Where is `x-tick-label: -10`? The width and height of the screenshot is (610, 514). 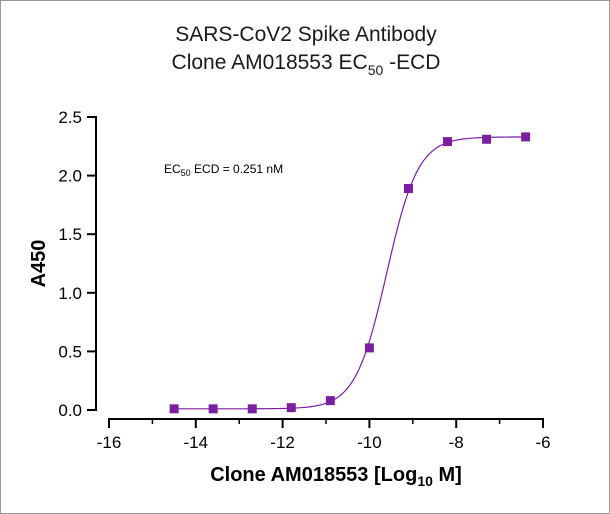
x-tick-label: -10 is located at coordinates (369, 442).